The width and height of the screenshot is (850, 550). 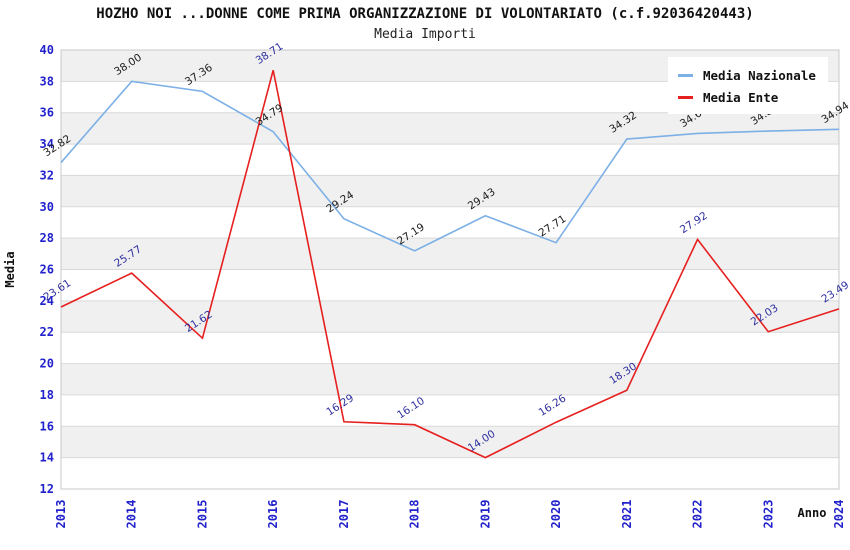 What do you see at coordinates (839, 514) in the screenshot?
I see `x-tick-label: 2024` at bounding box center [839, 514].